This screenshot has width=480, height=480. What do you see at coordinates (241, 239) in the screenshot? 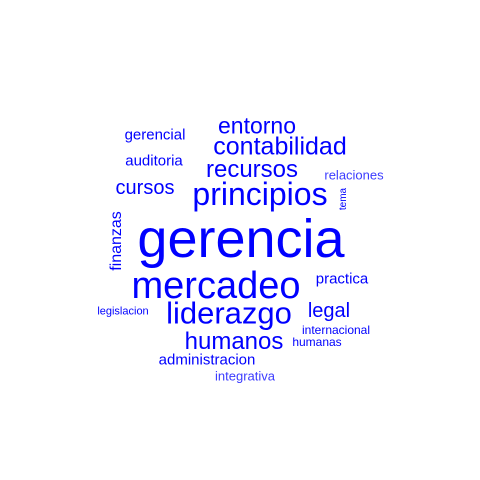
I see `word-gerencia: gerencia` at bounding box center [241, 239].